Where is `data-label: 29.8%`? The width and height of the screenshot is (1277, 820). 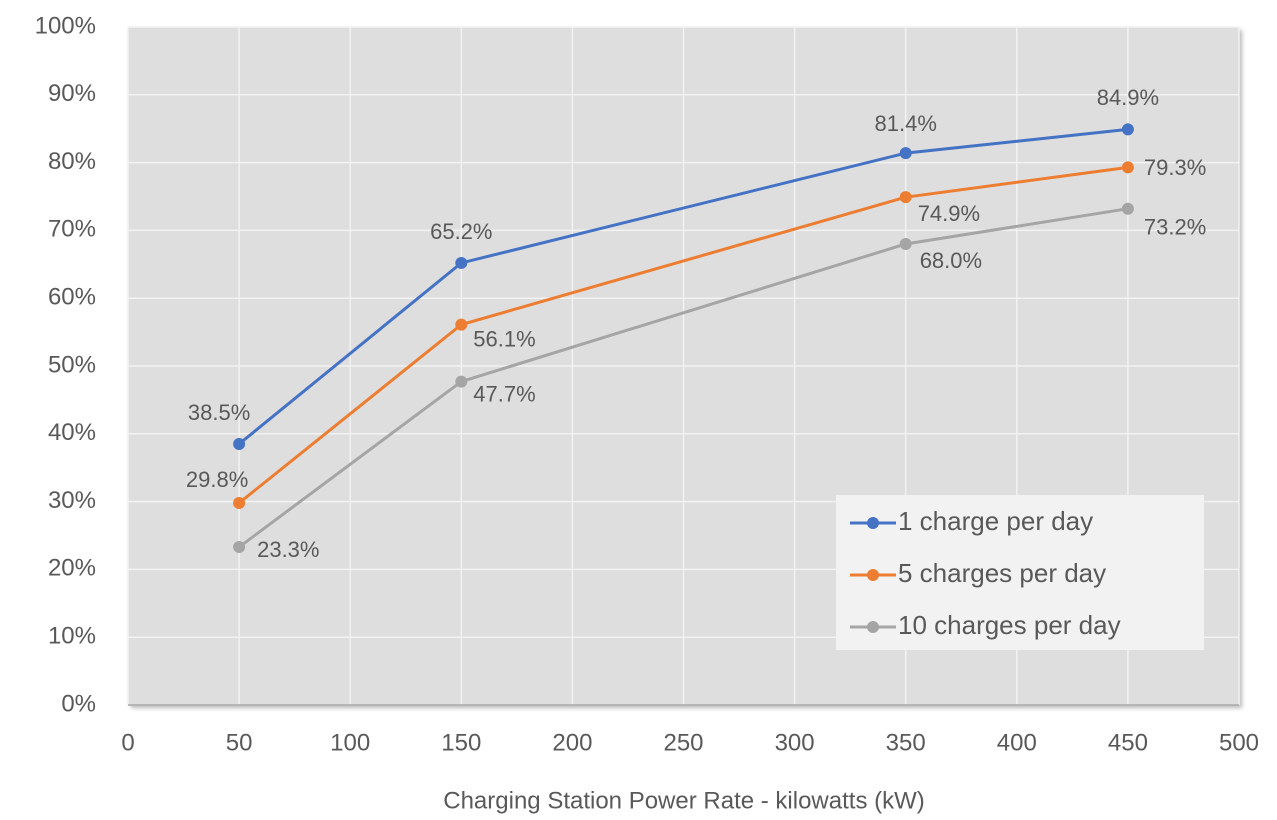
data-label: 29.8% is located at coordinates (217, 479).